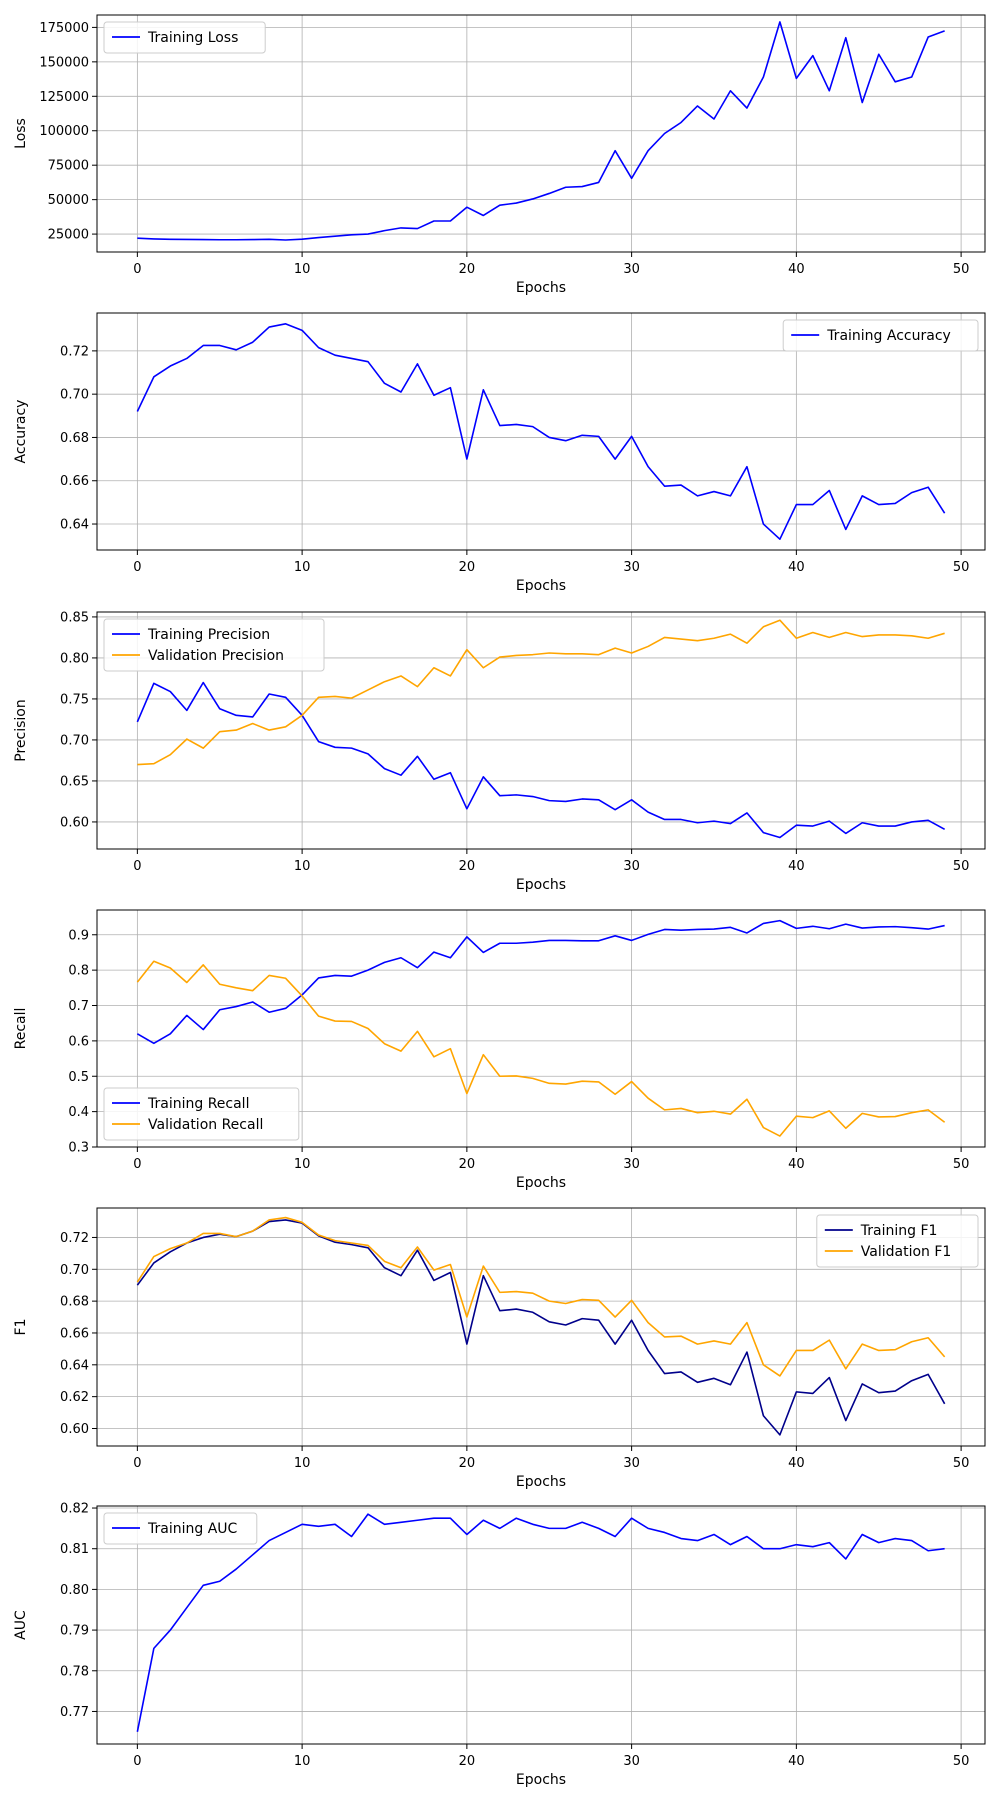  What do you see at coordinates (64, 28) in the screenshot?
I see `y-tick-label: 175000` at bounding box center [64, 28].